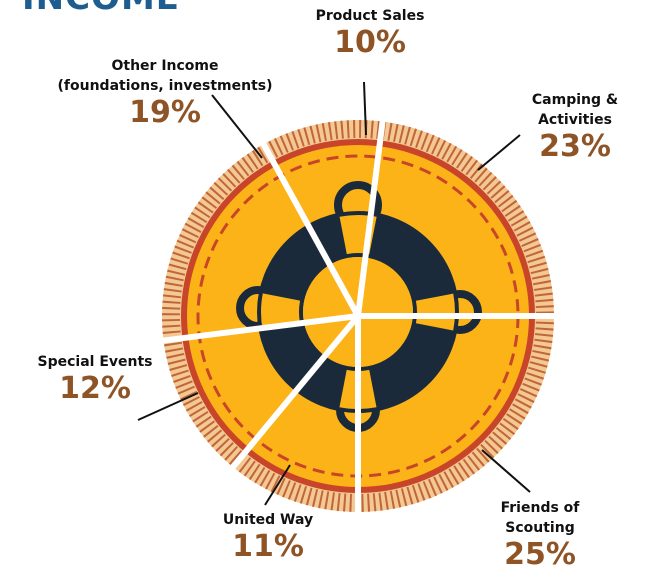 This screenshot has width=664, height=573. What do you see at coordinates (268, 520) in the screenshot?
I see `category-name: United Way` at bounding box center [268, 520].